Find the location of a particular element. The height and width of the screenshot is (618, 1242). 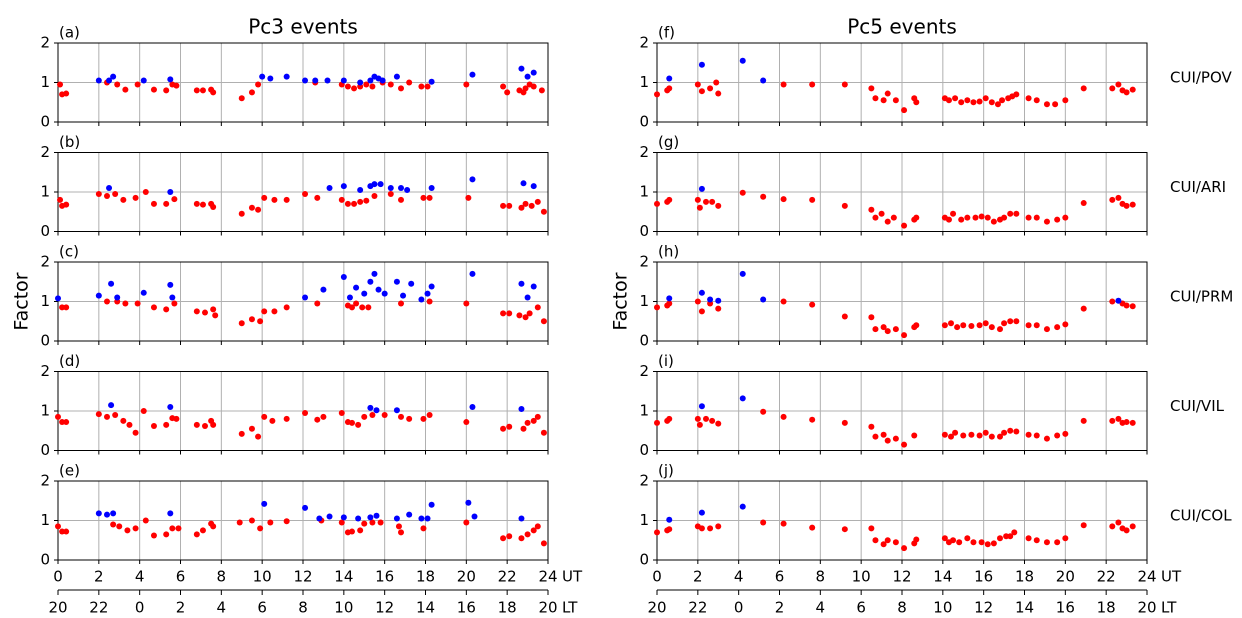

lt-tick-label: 8 is located at coordinates (902, 608).